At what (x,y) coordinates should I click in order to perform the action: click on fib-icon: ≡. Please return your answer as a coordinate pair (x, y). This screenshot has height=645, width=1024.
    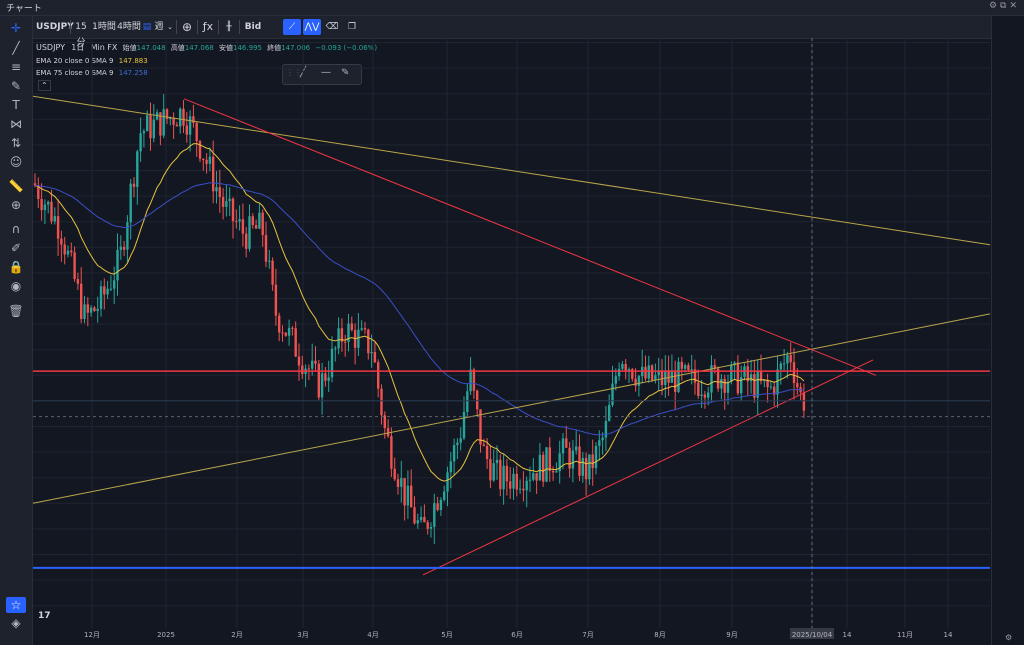
    Looking at the image, I should click on (16, 67).